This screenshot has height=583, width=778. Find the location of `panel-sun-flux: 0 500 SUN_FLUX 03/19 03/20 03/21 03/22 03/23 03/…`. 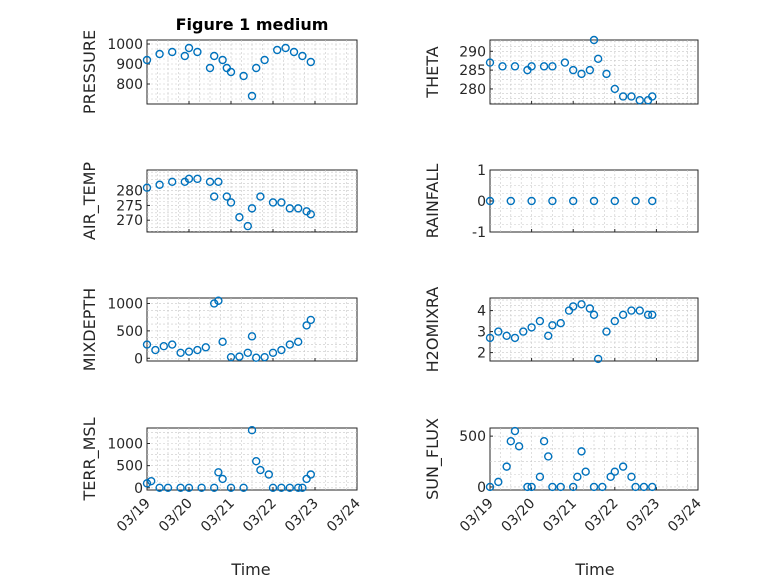

panel-sun-flux: 0 500 SUN_FLUX 03/19 03/20 03/21 03/22 03/23 03/… is located at coordinates (564, 476).